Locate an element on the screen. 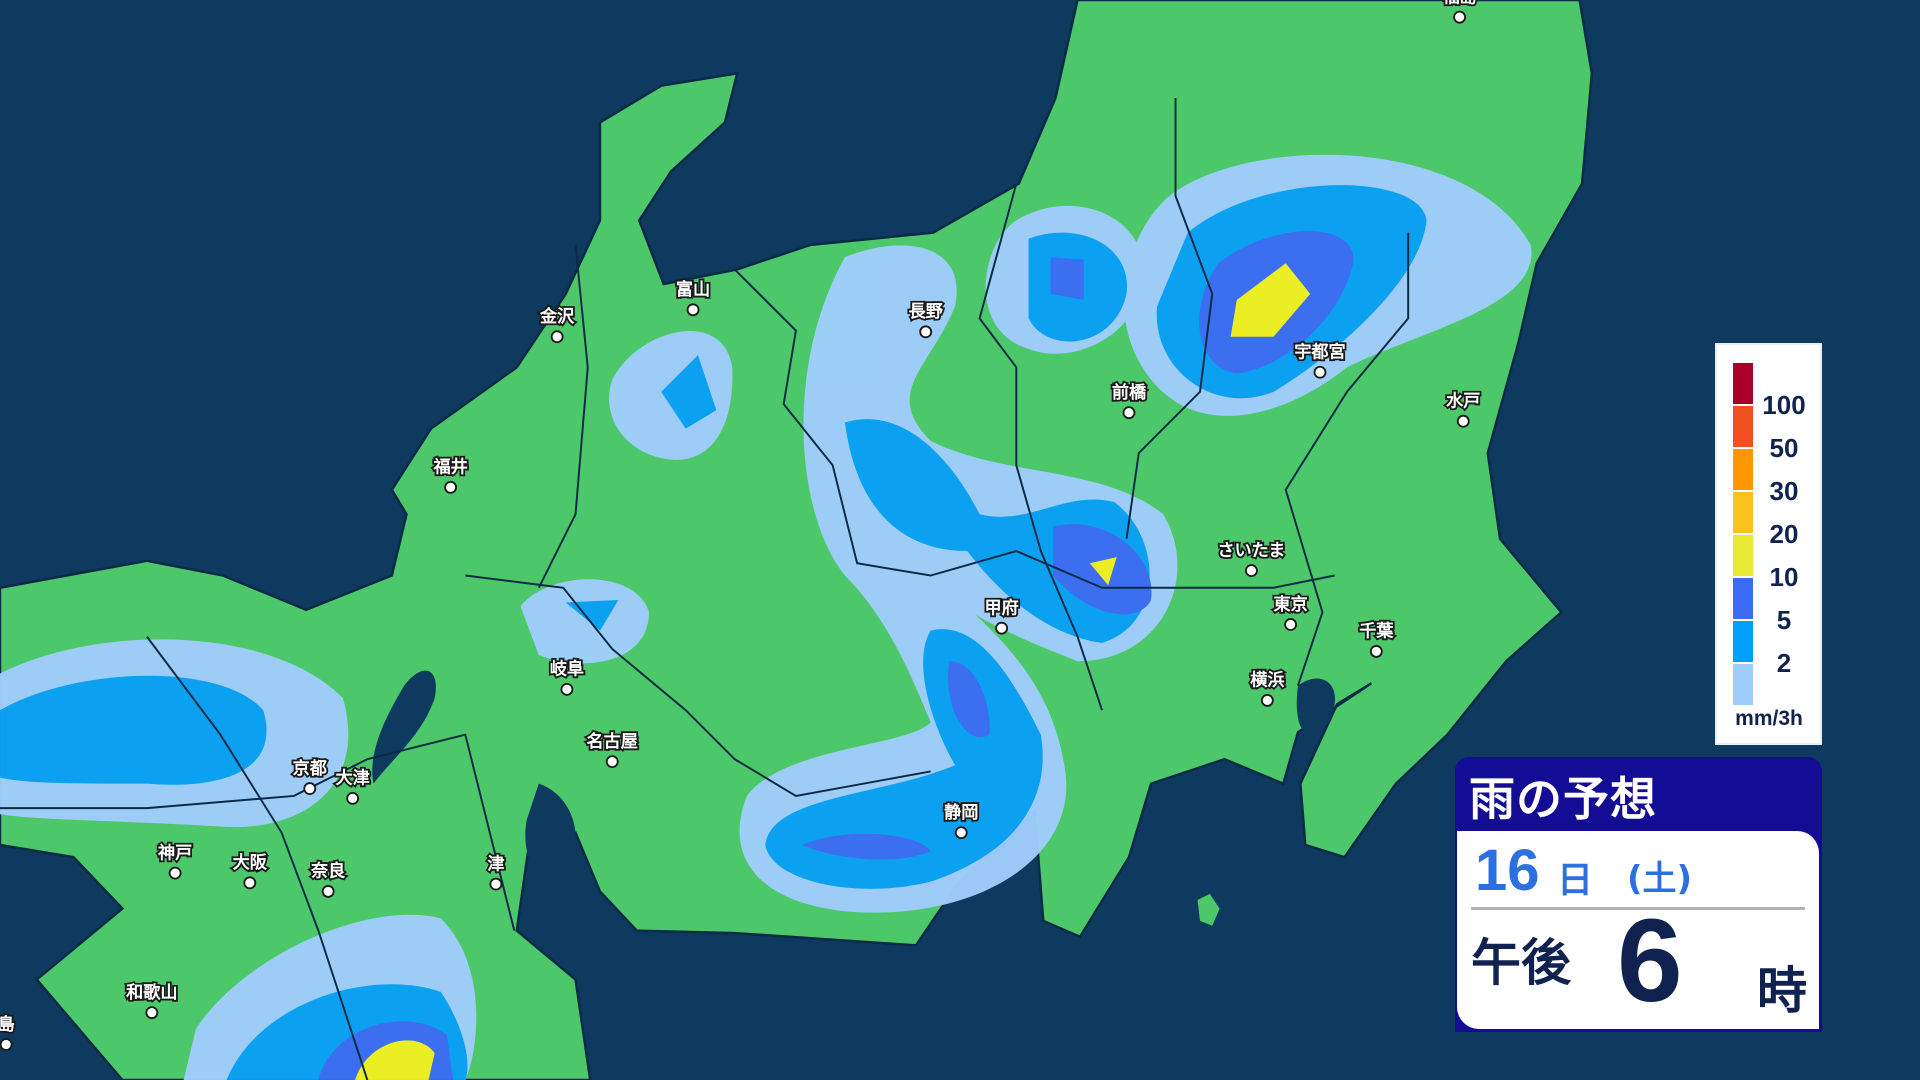 The height and width of the screenshot is (1080, 1920). city-marker: 富山 is located at coordinates (693, 297).